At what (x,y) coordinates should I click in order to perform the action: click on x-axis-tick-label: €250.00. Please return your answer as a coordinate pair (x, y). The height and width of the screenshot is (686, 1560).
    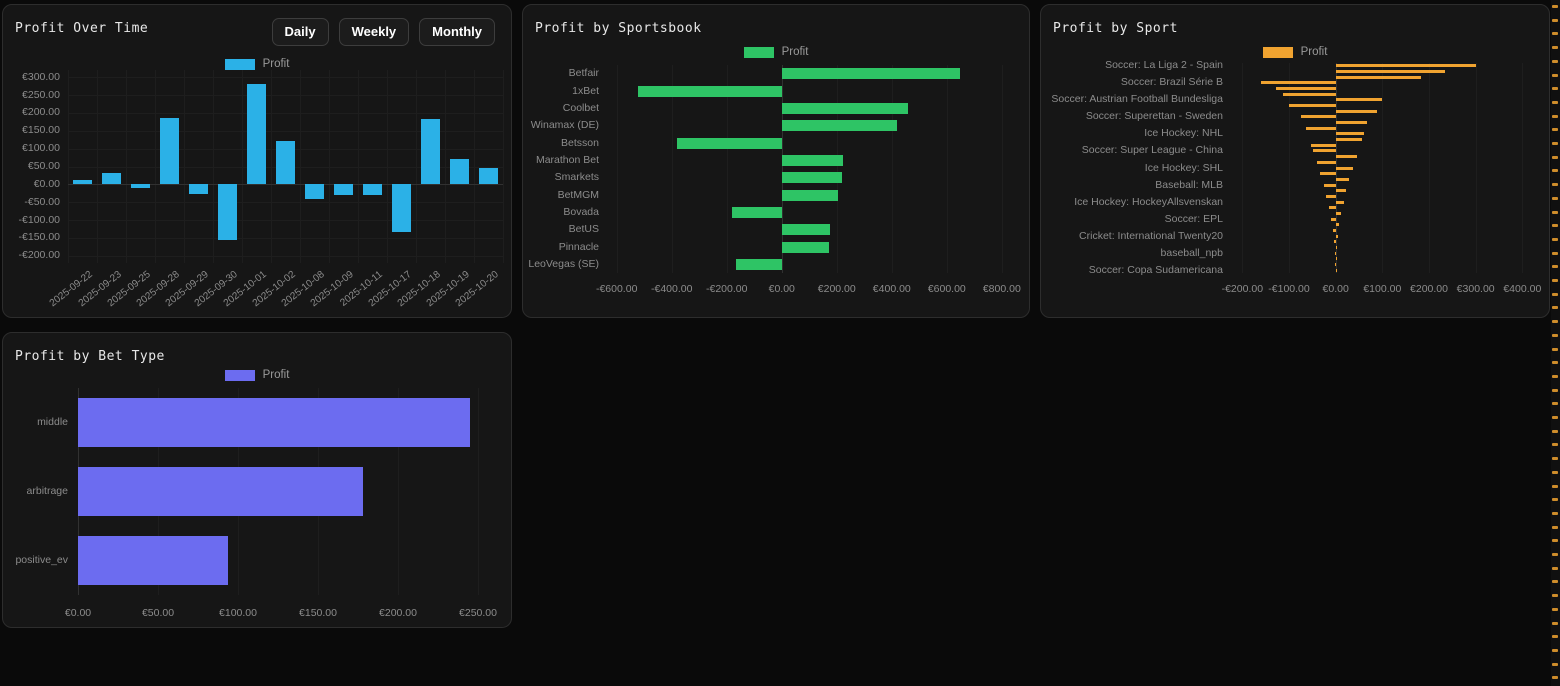
    Looking at the image, I should click on (478, 613).